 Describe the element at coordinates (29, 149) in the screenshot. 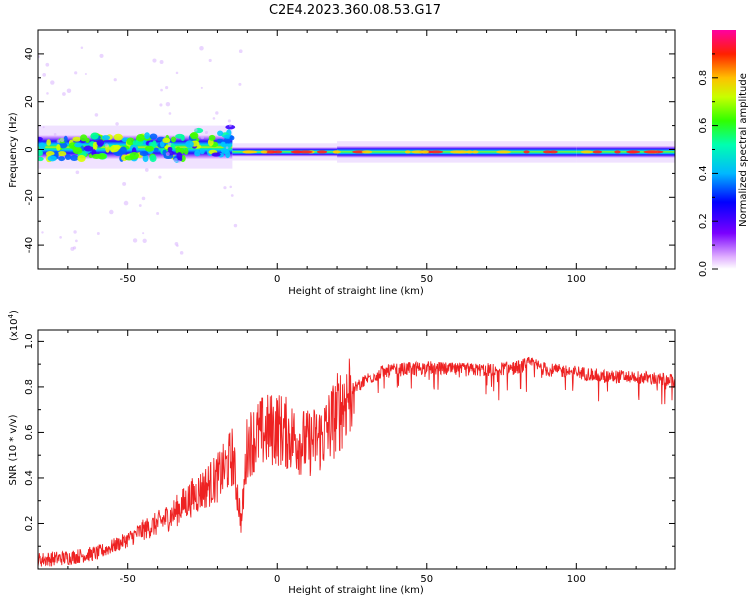

I see `spectrogram-ytick-label: 0` at that location.